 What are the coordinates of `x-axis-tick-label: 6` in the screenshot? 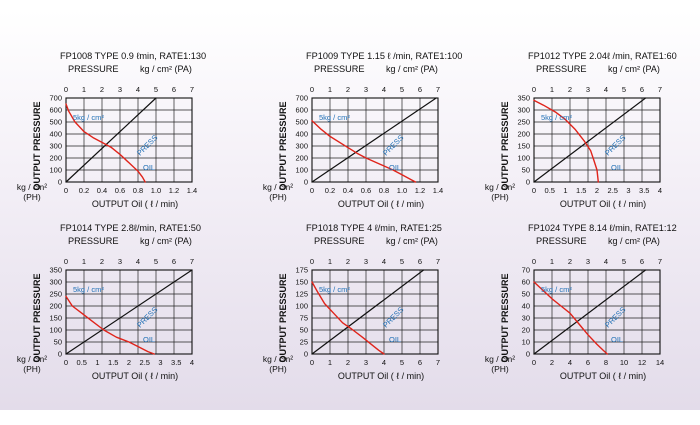 It's located at (588, 362).